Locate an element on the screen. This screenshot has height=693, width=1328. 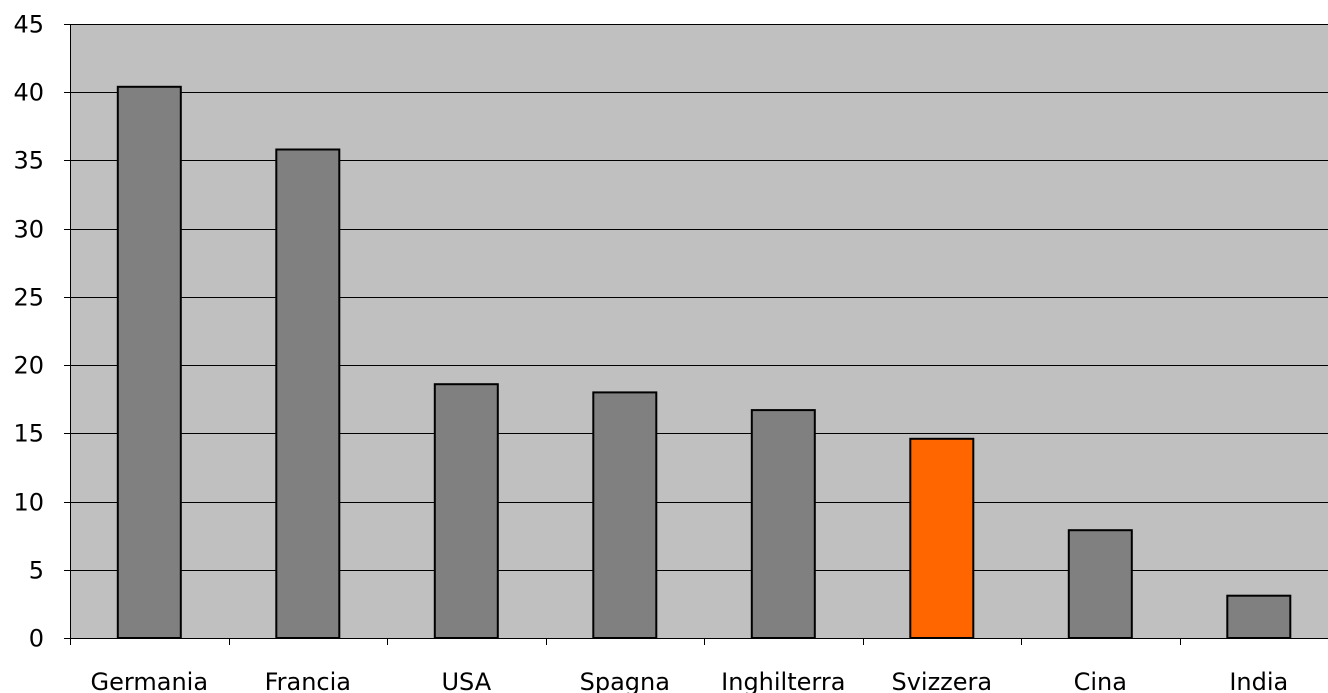
y-tick-label: 25 is located at coordinates (28, 298).